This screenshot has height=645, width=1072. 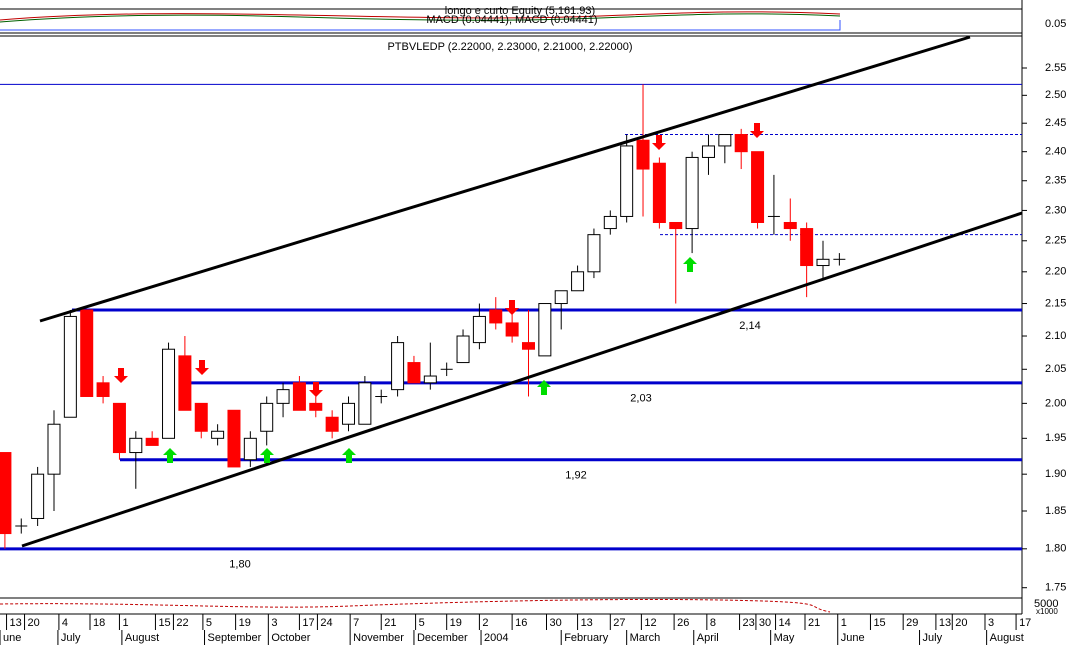 I want to click on x-tick-label: 26, so click(x=683, y=623).